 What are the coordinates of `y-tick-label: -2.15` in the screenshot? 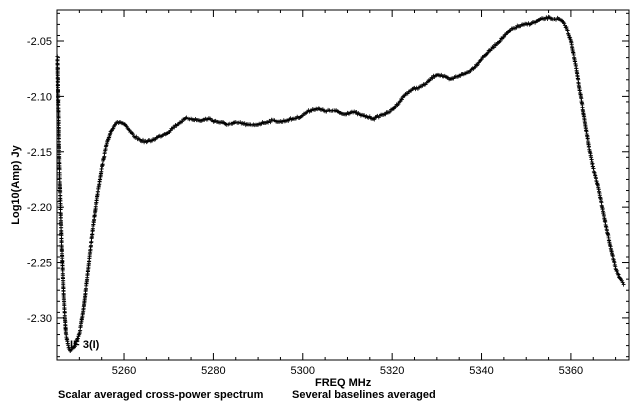 It's located at (39, 153).